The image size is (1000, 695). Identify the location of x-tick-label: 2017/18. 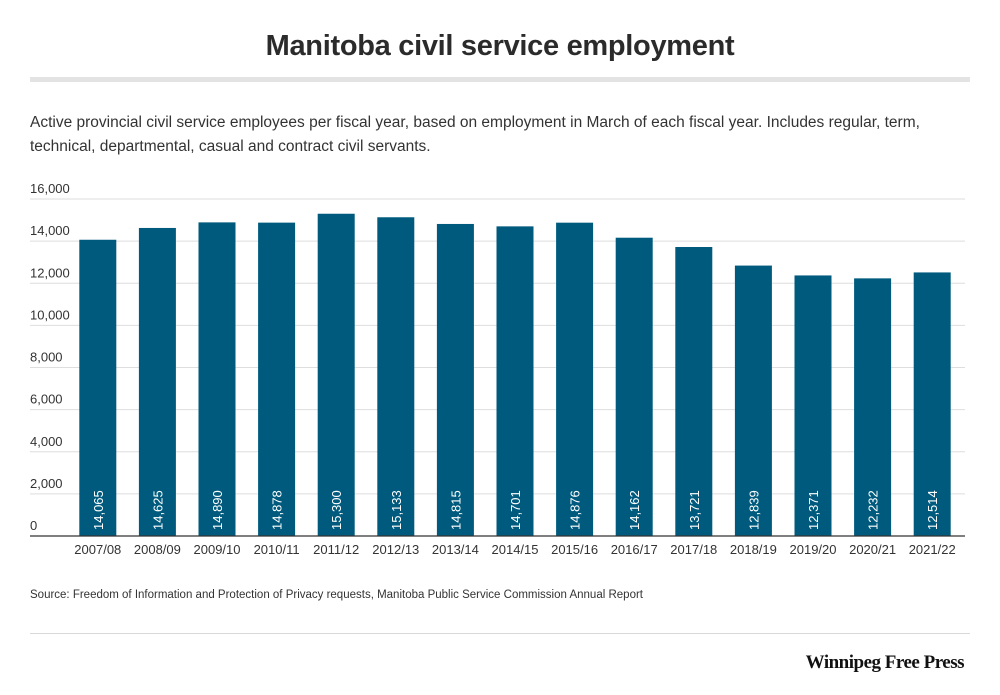
(693, 549).